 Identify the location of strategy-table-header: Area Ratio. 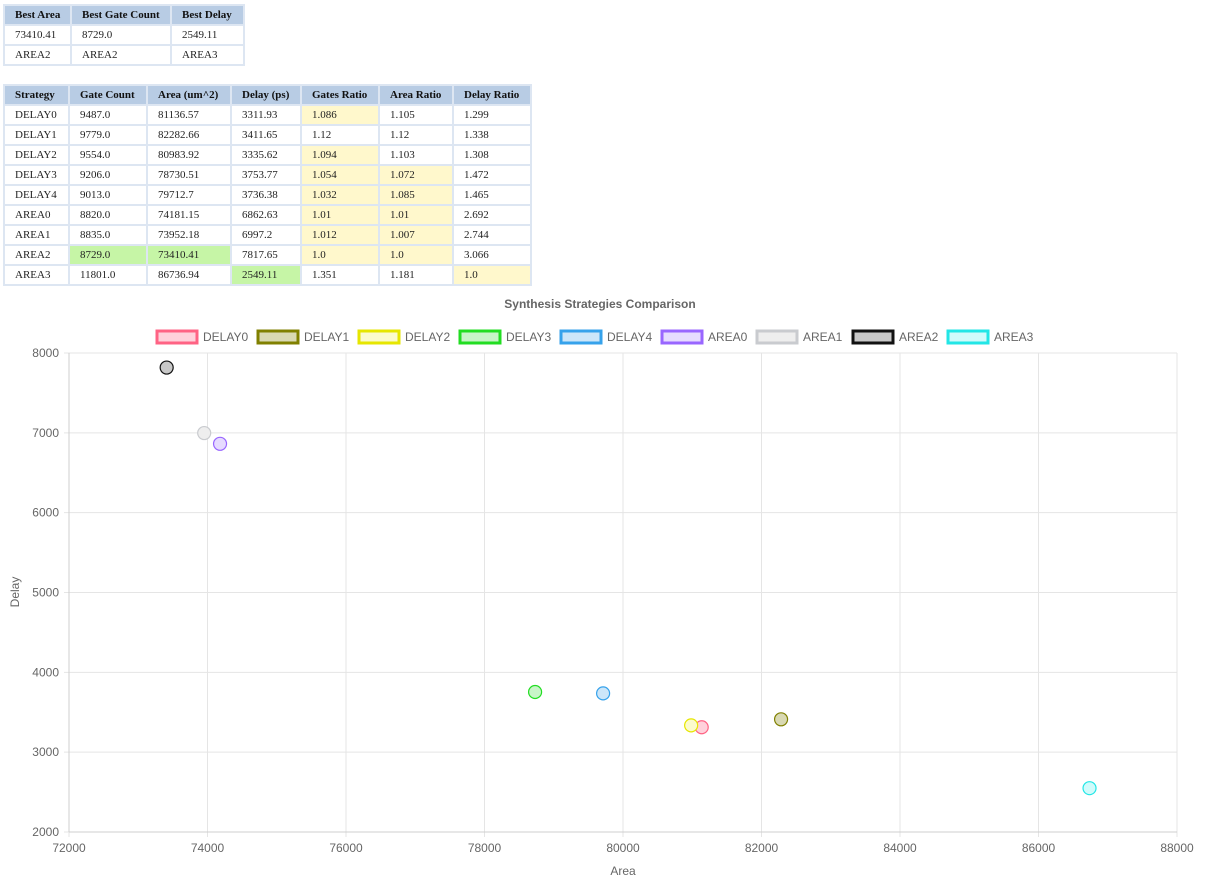
(416, 95).